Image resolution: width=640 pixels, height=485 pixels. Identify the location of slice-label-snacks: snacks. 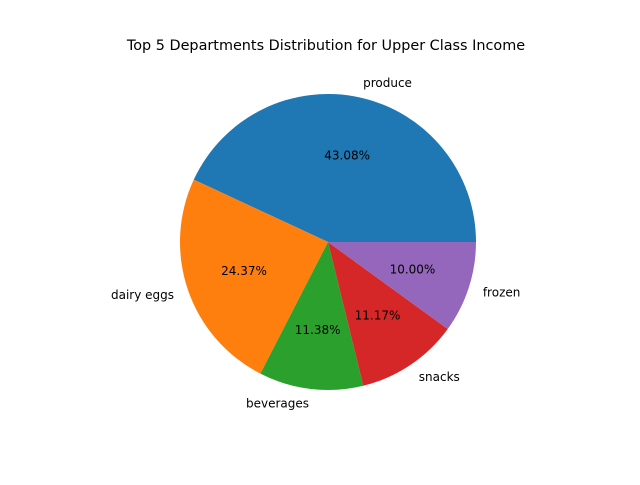
(439, 377).